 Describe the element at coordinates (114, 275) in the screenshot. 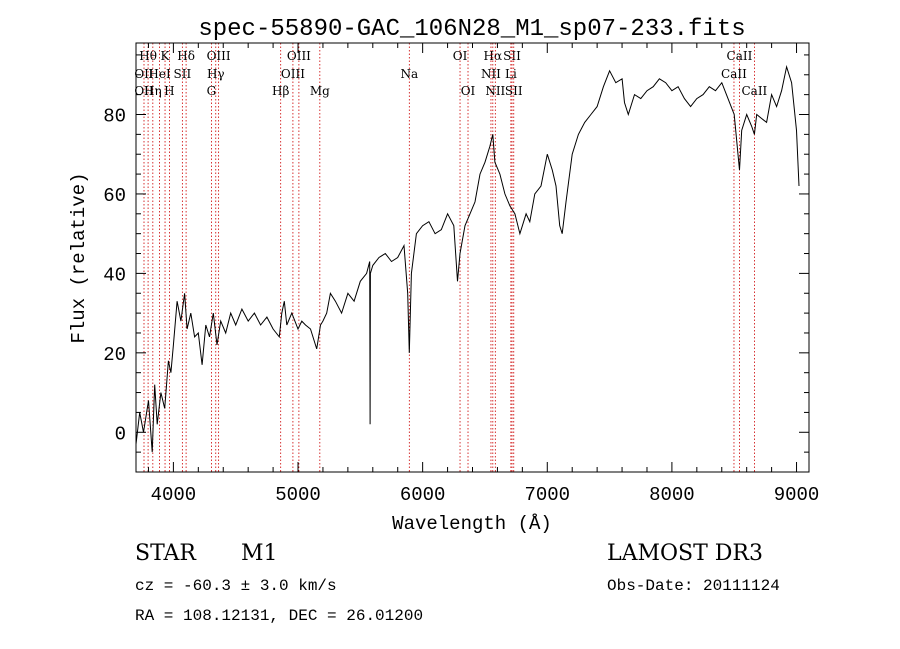

I see `y-tick-label: 40` at that location.